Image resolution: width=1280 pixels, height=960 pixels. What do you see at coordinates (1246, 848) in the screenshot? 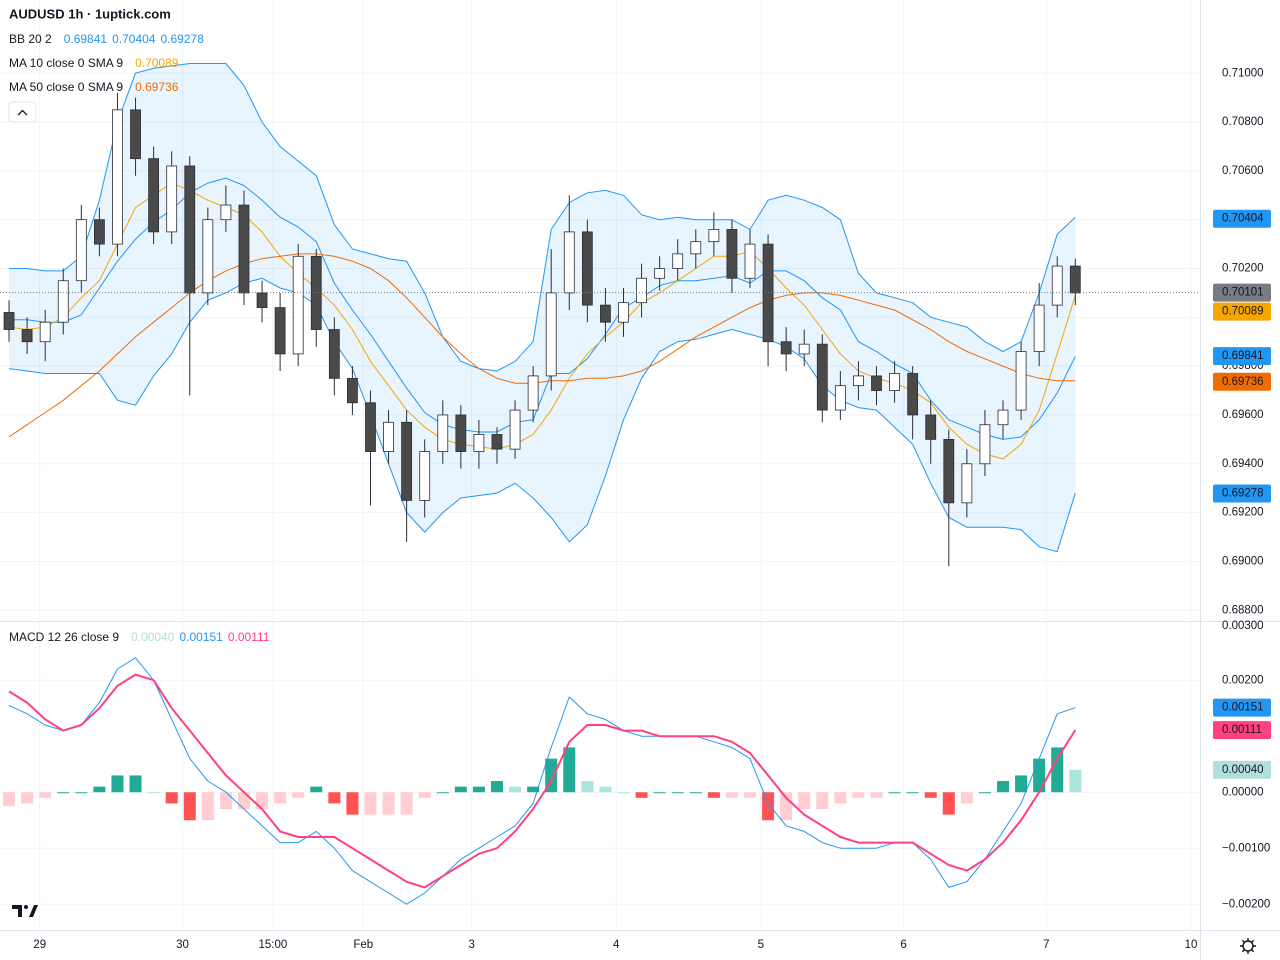
I see `y-tick-label: −0.00100` at bounding box center [1246, 848].